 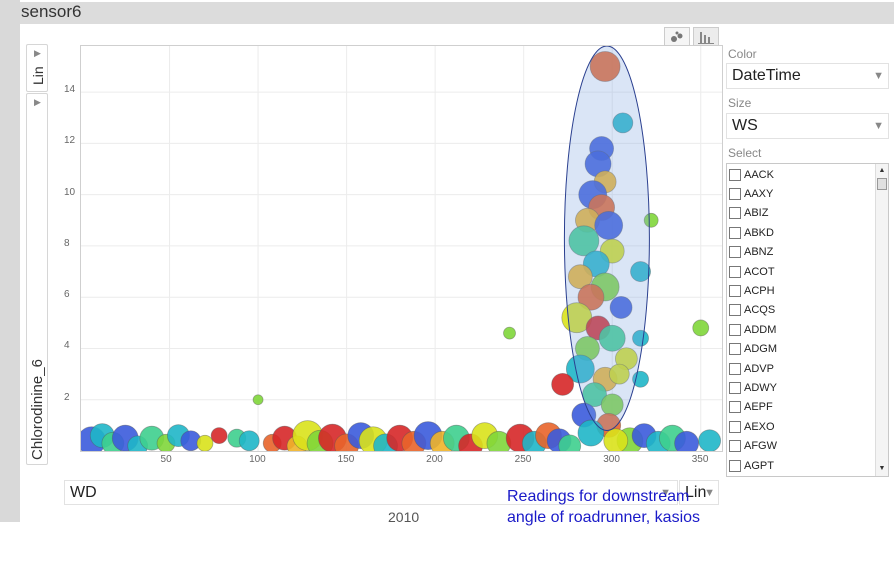 I want to click on select-item: AEXO, so click(x=752, y=426).